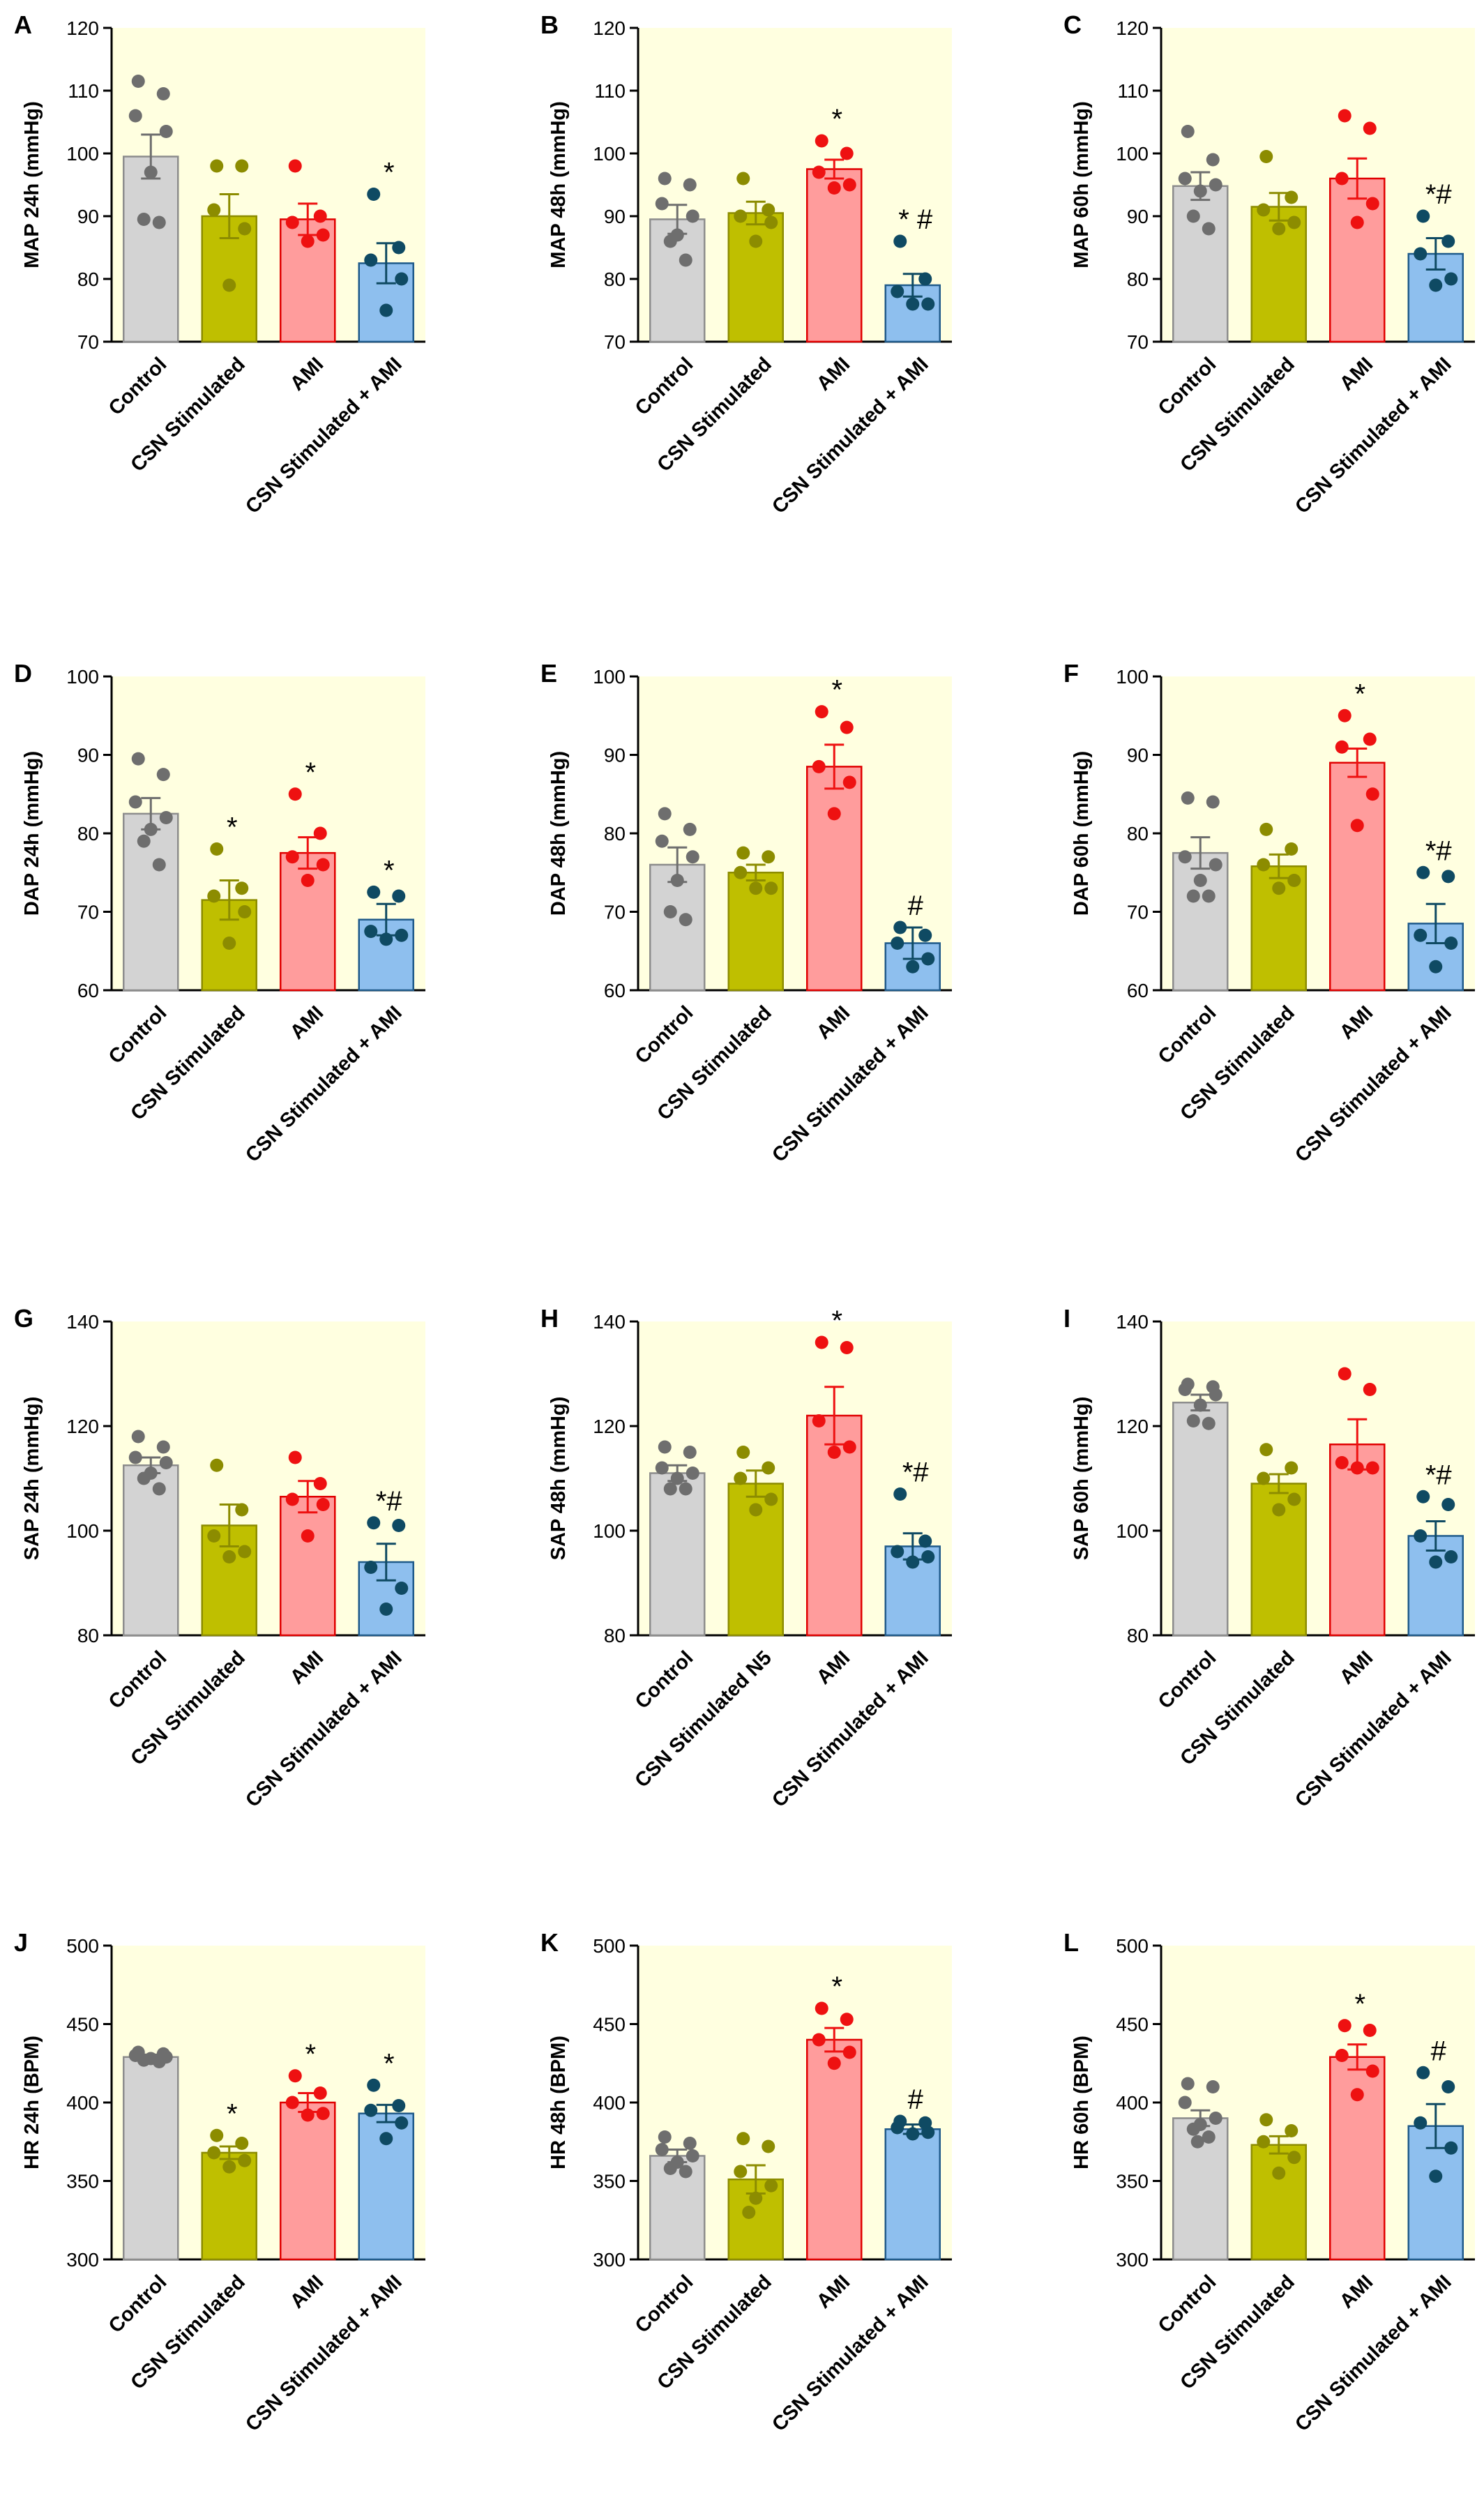 The width and height of the screenshot is (1484, 2500). What do you see at coordinates (1138, 342) in the screenshot?
I see `y-tick-label: 70` at bounding box center [1138, 342].